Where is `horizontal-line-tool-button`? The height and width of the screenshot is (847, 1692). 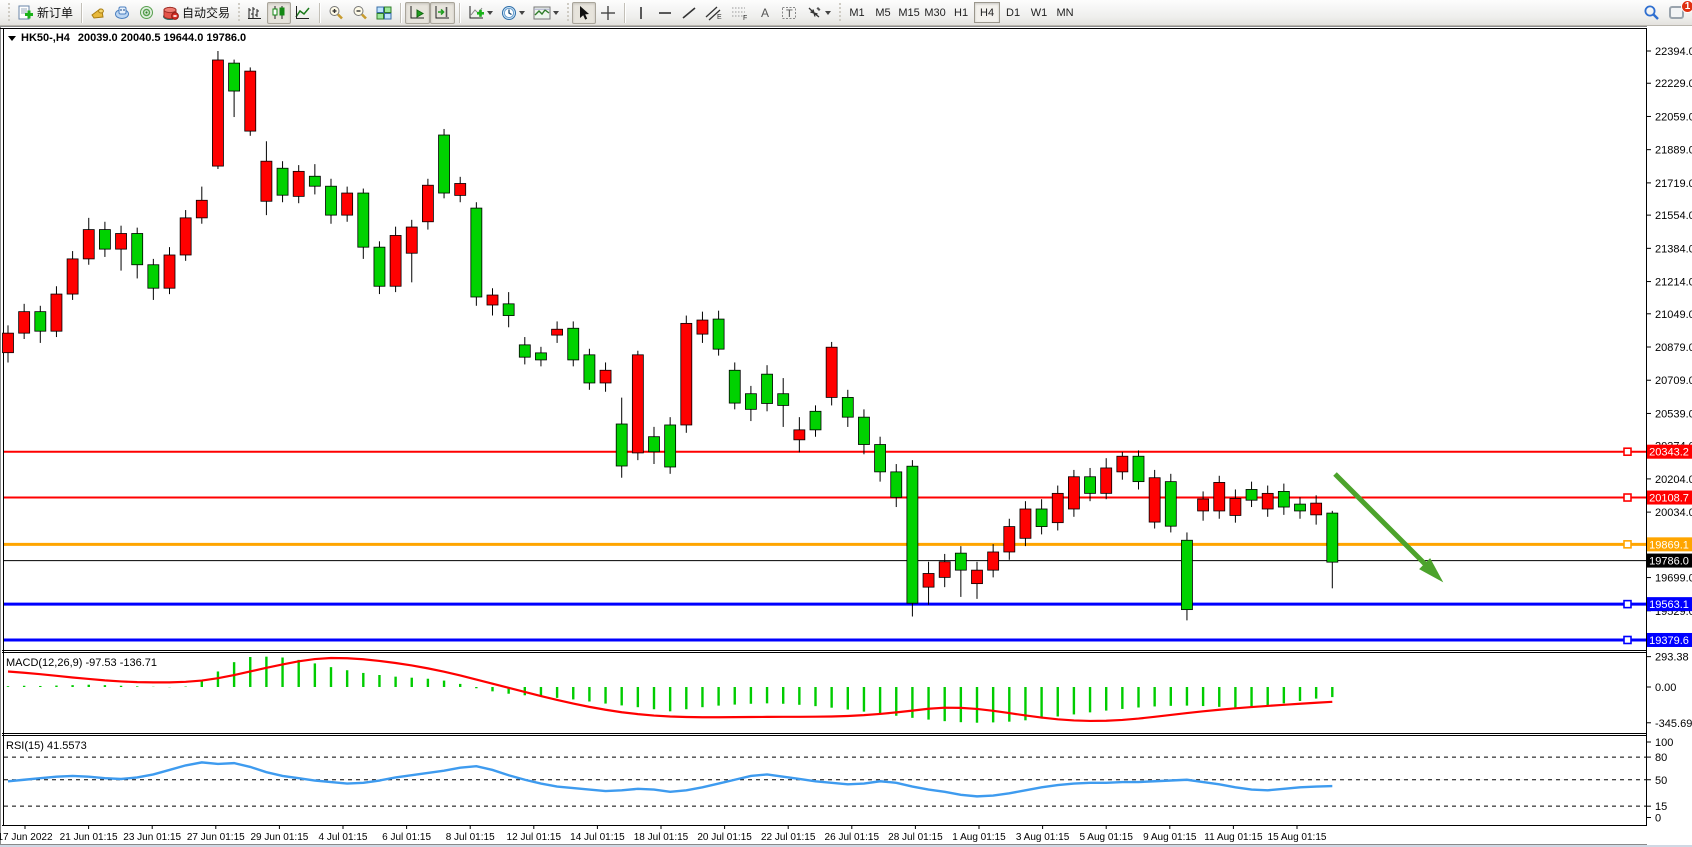 horizontal-line-tool-button is located at coordinates (665, 13).